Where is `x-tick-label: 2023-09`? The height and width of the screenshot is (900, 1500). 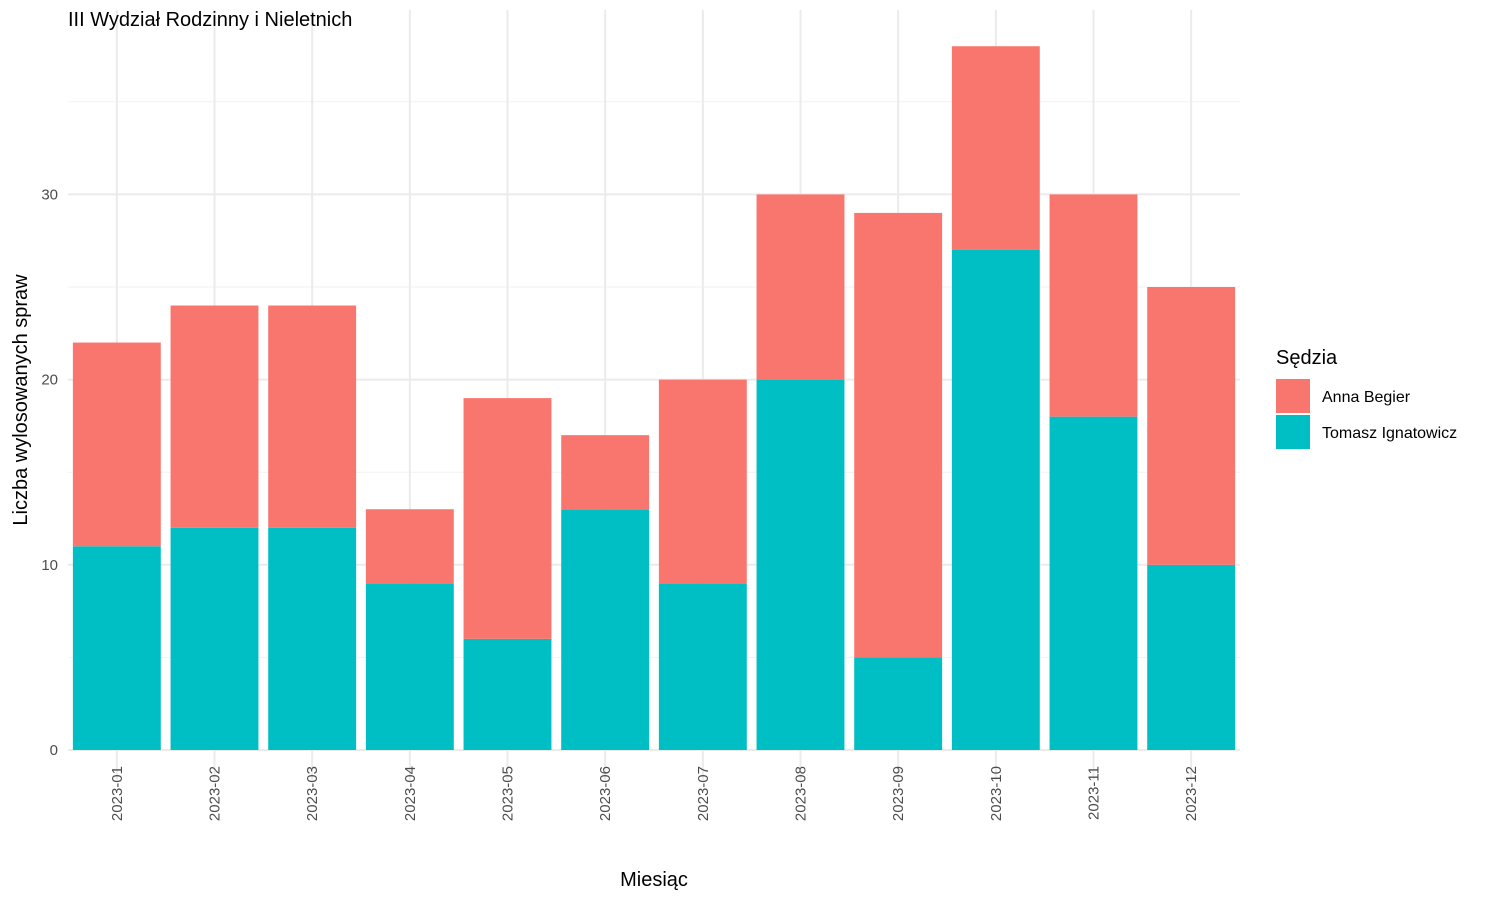
x-tick-label: 2023-09 is located at coordinates (898, 793).